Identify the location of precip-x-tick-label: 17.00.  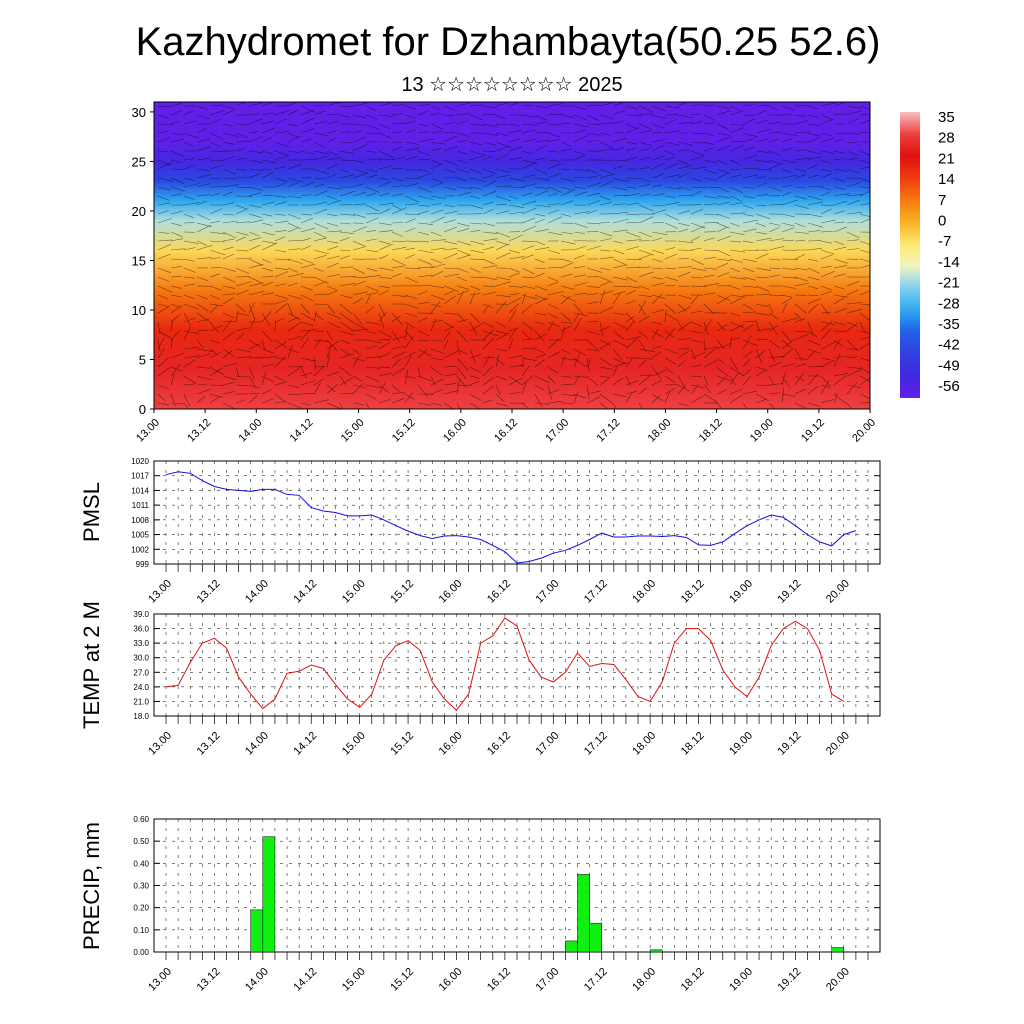
(547, 980).